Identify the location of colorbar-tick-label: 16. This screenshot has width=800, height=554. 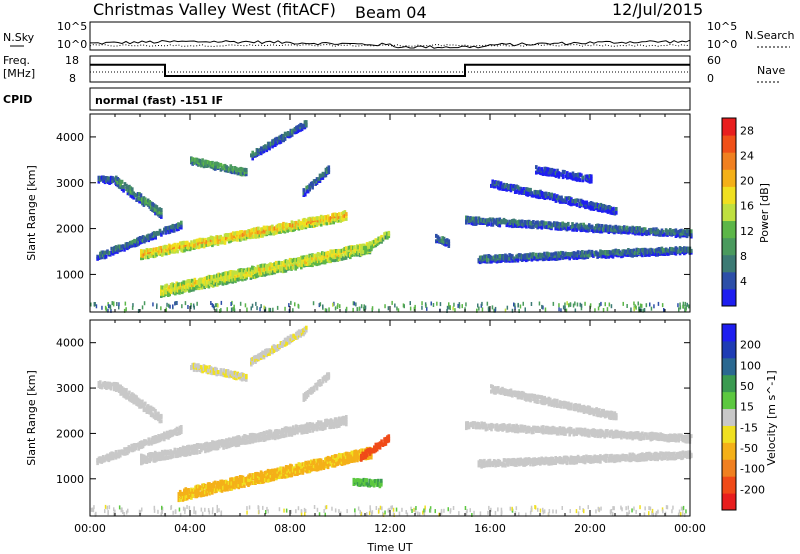
(747, 206).